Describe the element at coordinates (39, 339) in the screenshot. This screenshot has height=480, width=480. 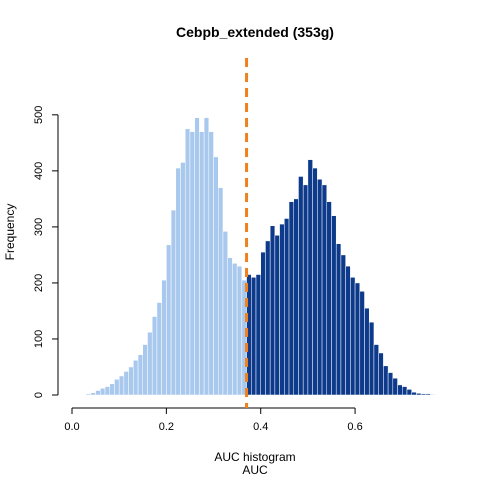
I see `y-tick-label: 100` at that location.